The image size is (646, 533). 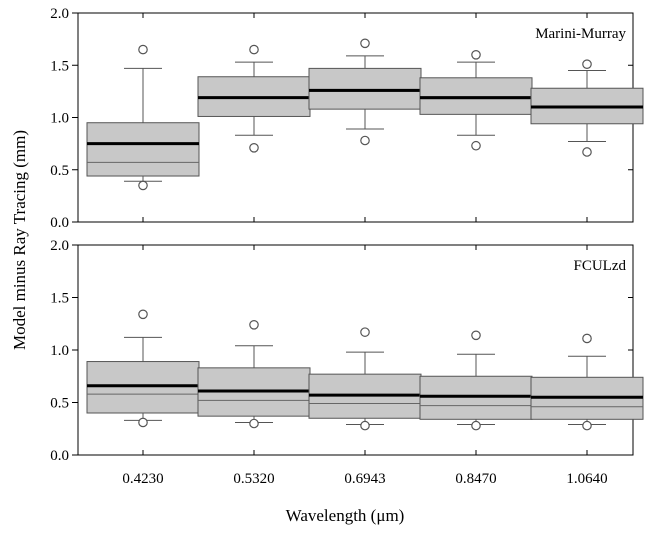 What do you see at coordinates (19, 240) in the screenshot?
I see `y-axis-label: Model minus Ray Tracing (mm)` at bounding box center [19, 240].